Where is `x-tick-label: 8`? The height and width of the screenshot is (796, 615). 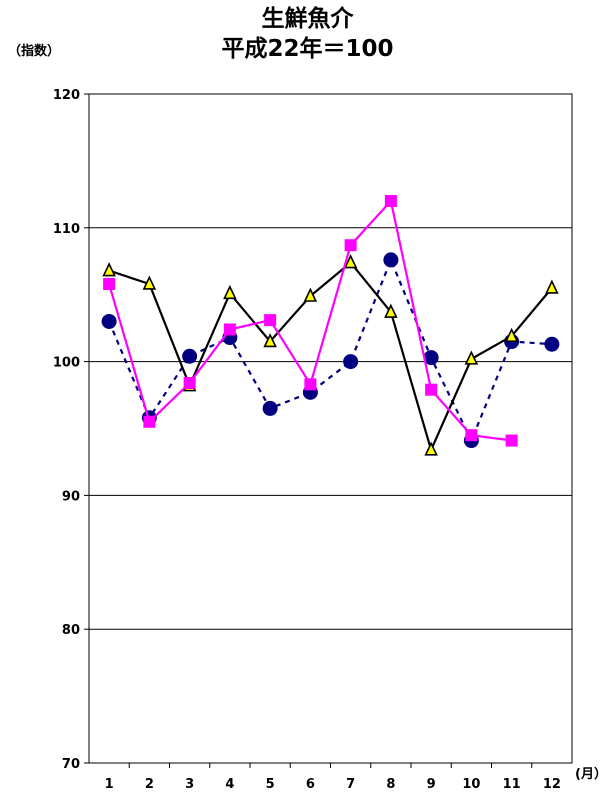
x-tick-label: 8 is located at coordinates (390, 784).